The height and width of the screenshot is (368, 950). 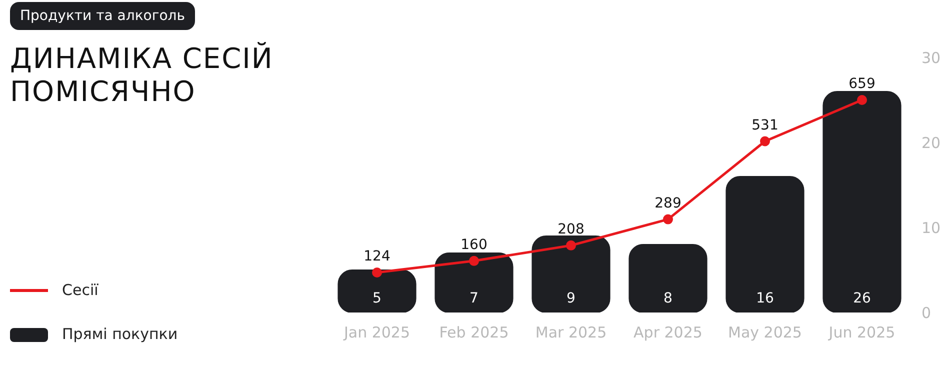 I want to click on data-label: 26, so click(x=862, y=298).